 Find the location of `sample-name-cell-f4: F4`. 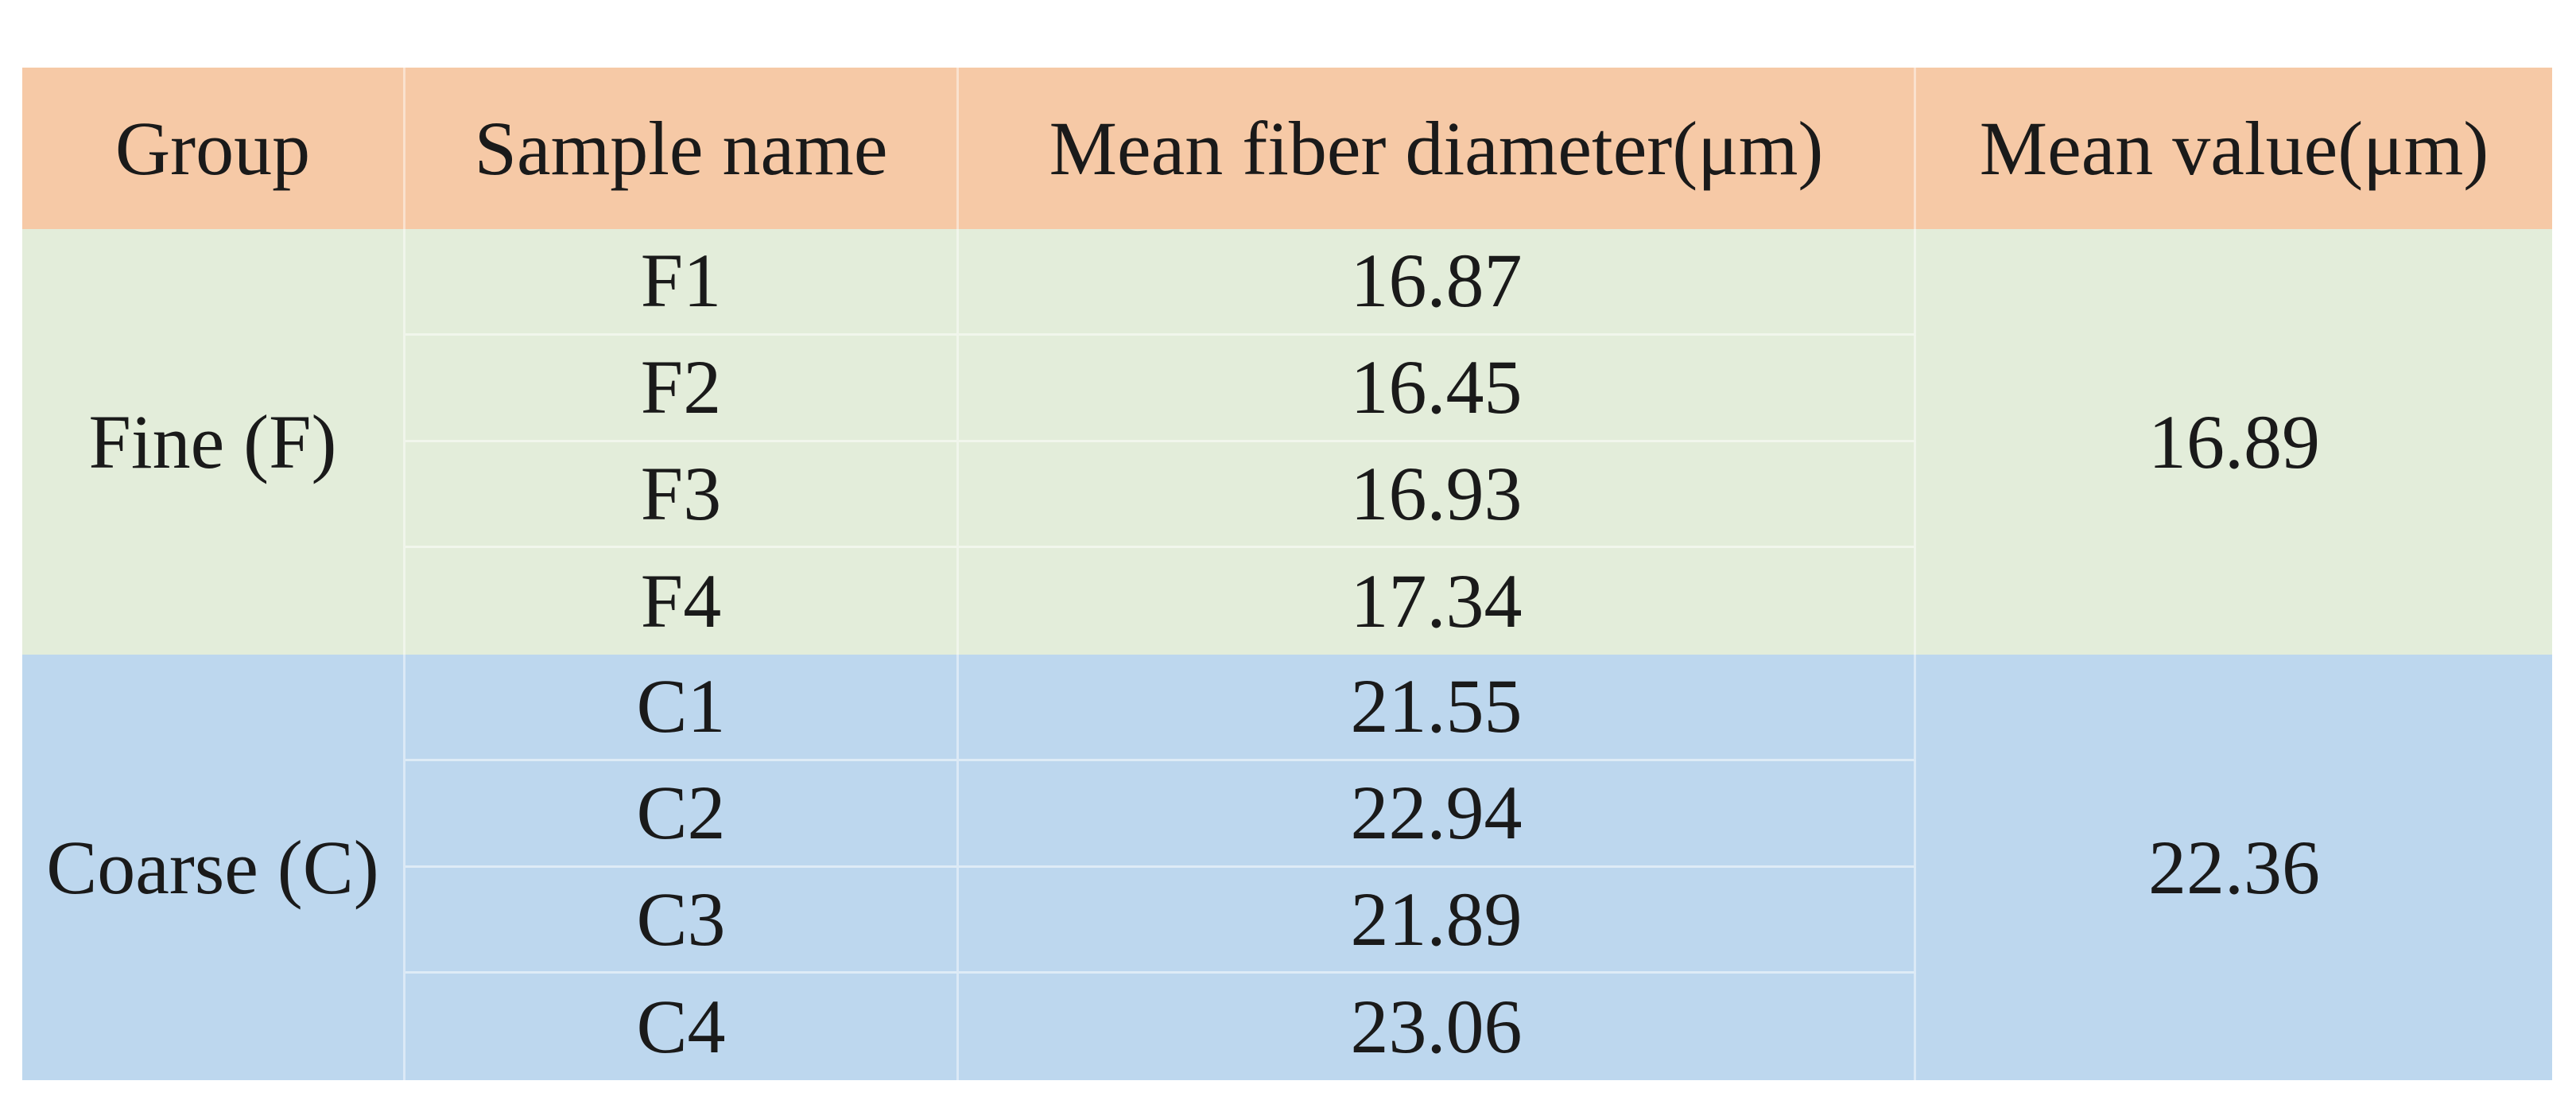

sample-name-cell-f4: F4 is located at coordinates (682, 601).